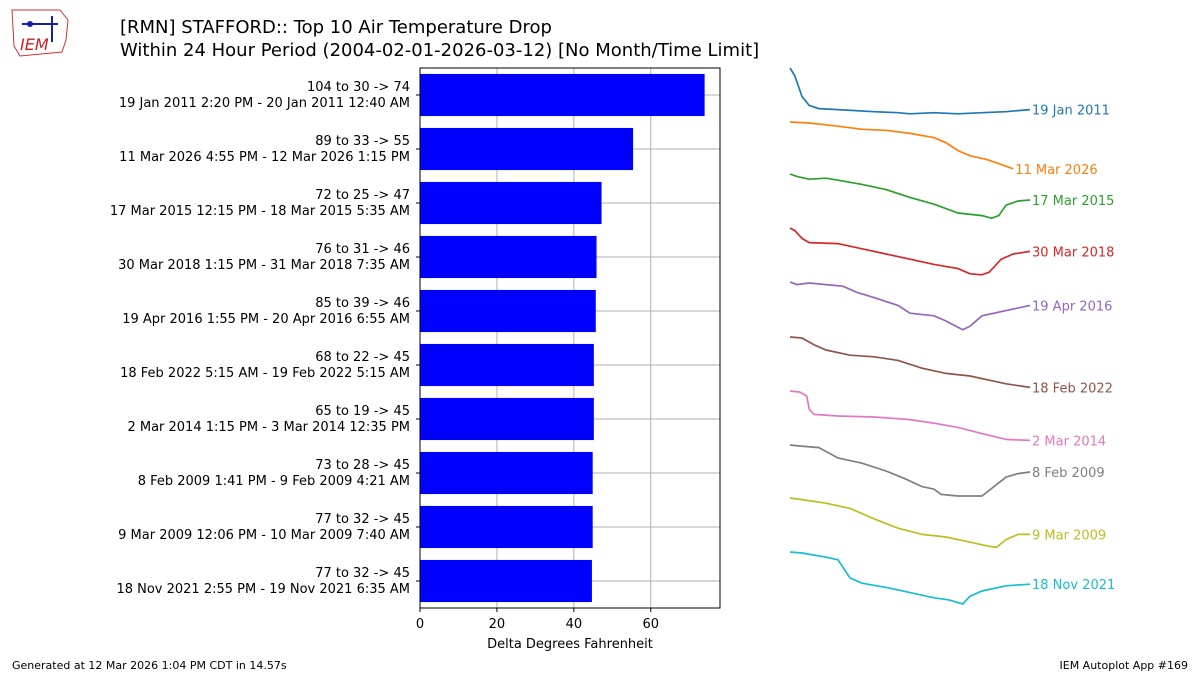 This screenshot has height=675, width=1200. I want to click on y-tick-label: 65 to 19 -> 45, so click(362, 411).